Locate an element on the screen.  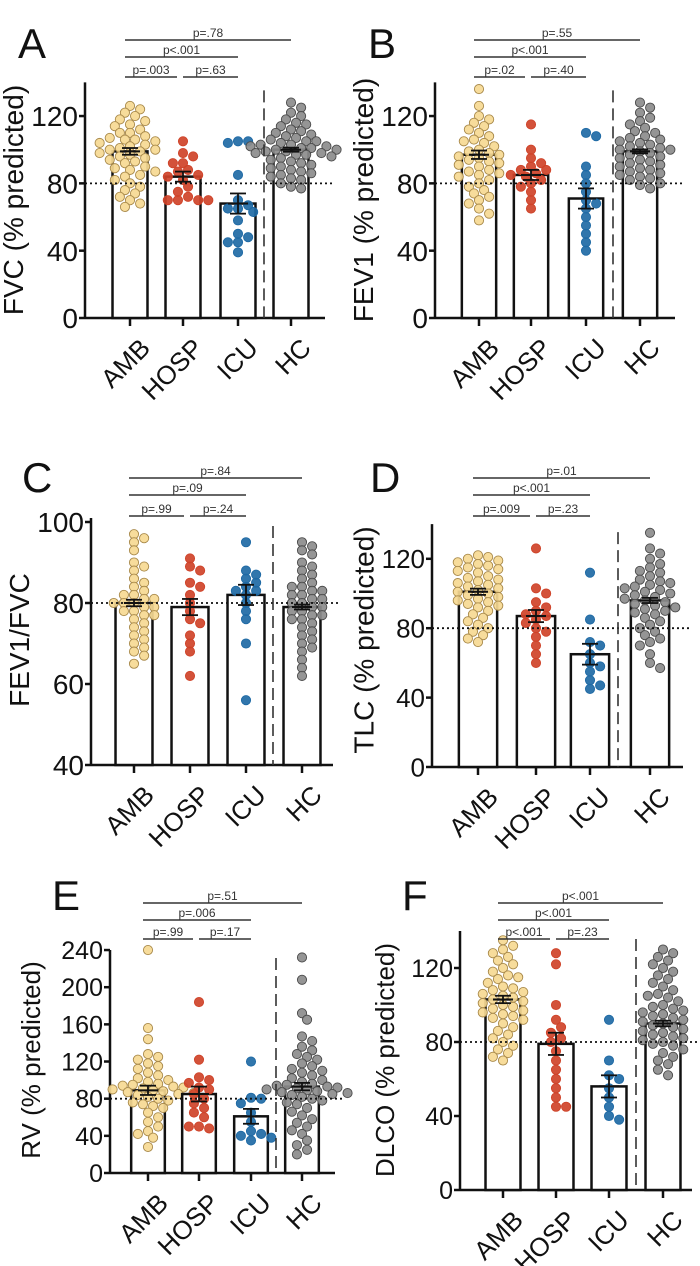
y-axis-label: FEV1 (% predicted) is located at coordinates (363, 200).